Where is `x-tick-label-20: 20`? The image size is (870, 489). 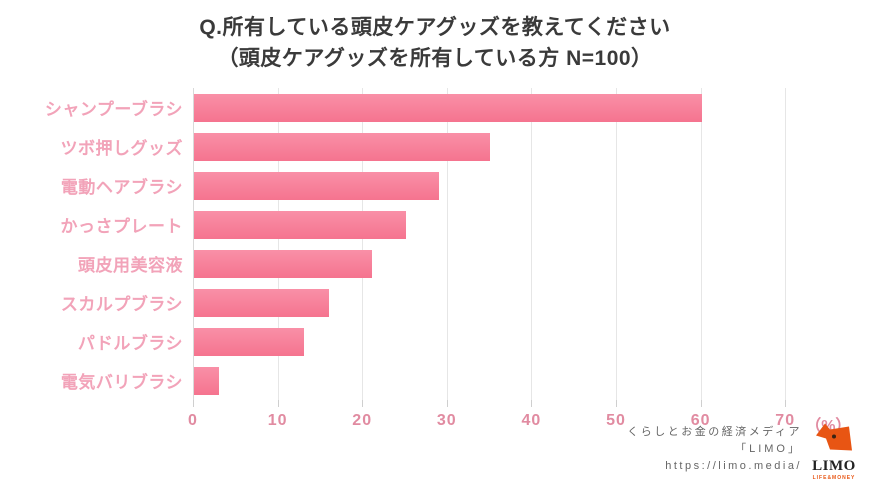 x-tick-label-20: 20 is located at coordinates (362, 420).